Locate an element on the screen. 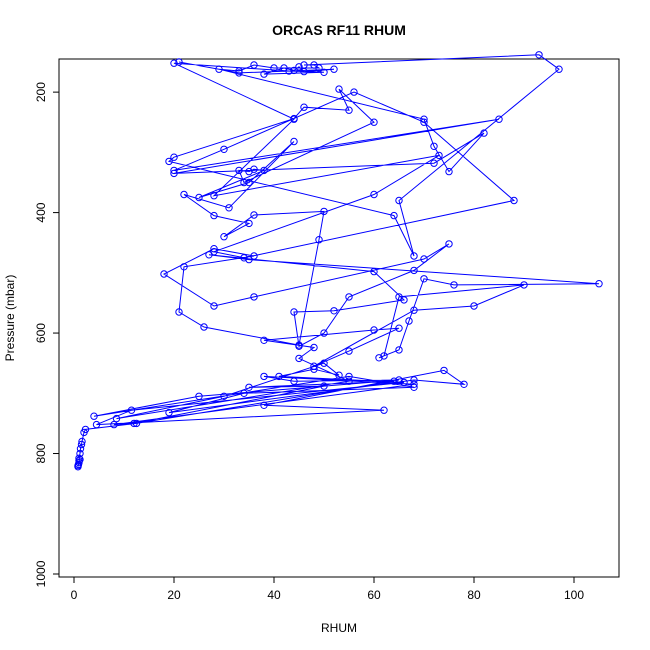 The width and height of the screenshot is (650, 650). x-tick-label: 20 is located at coordinates (174, 595).